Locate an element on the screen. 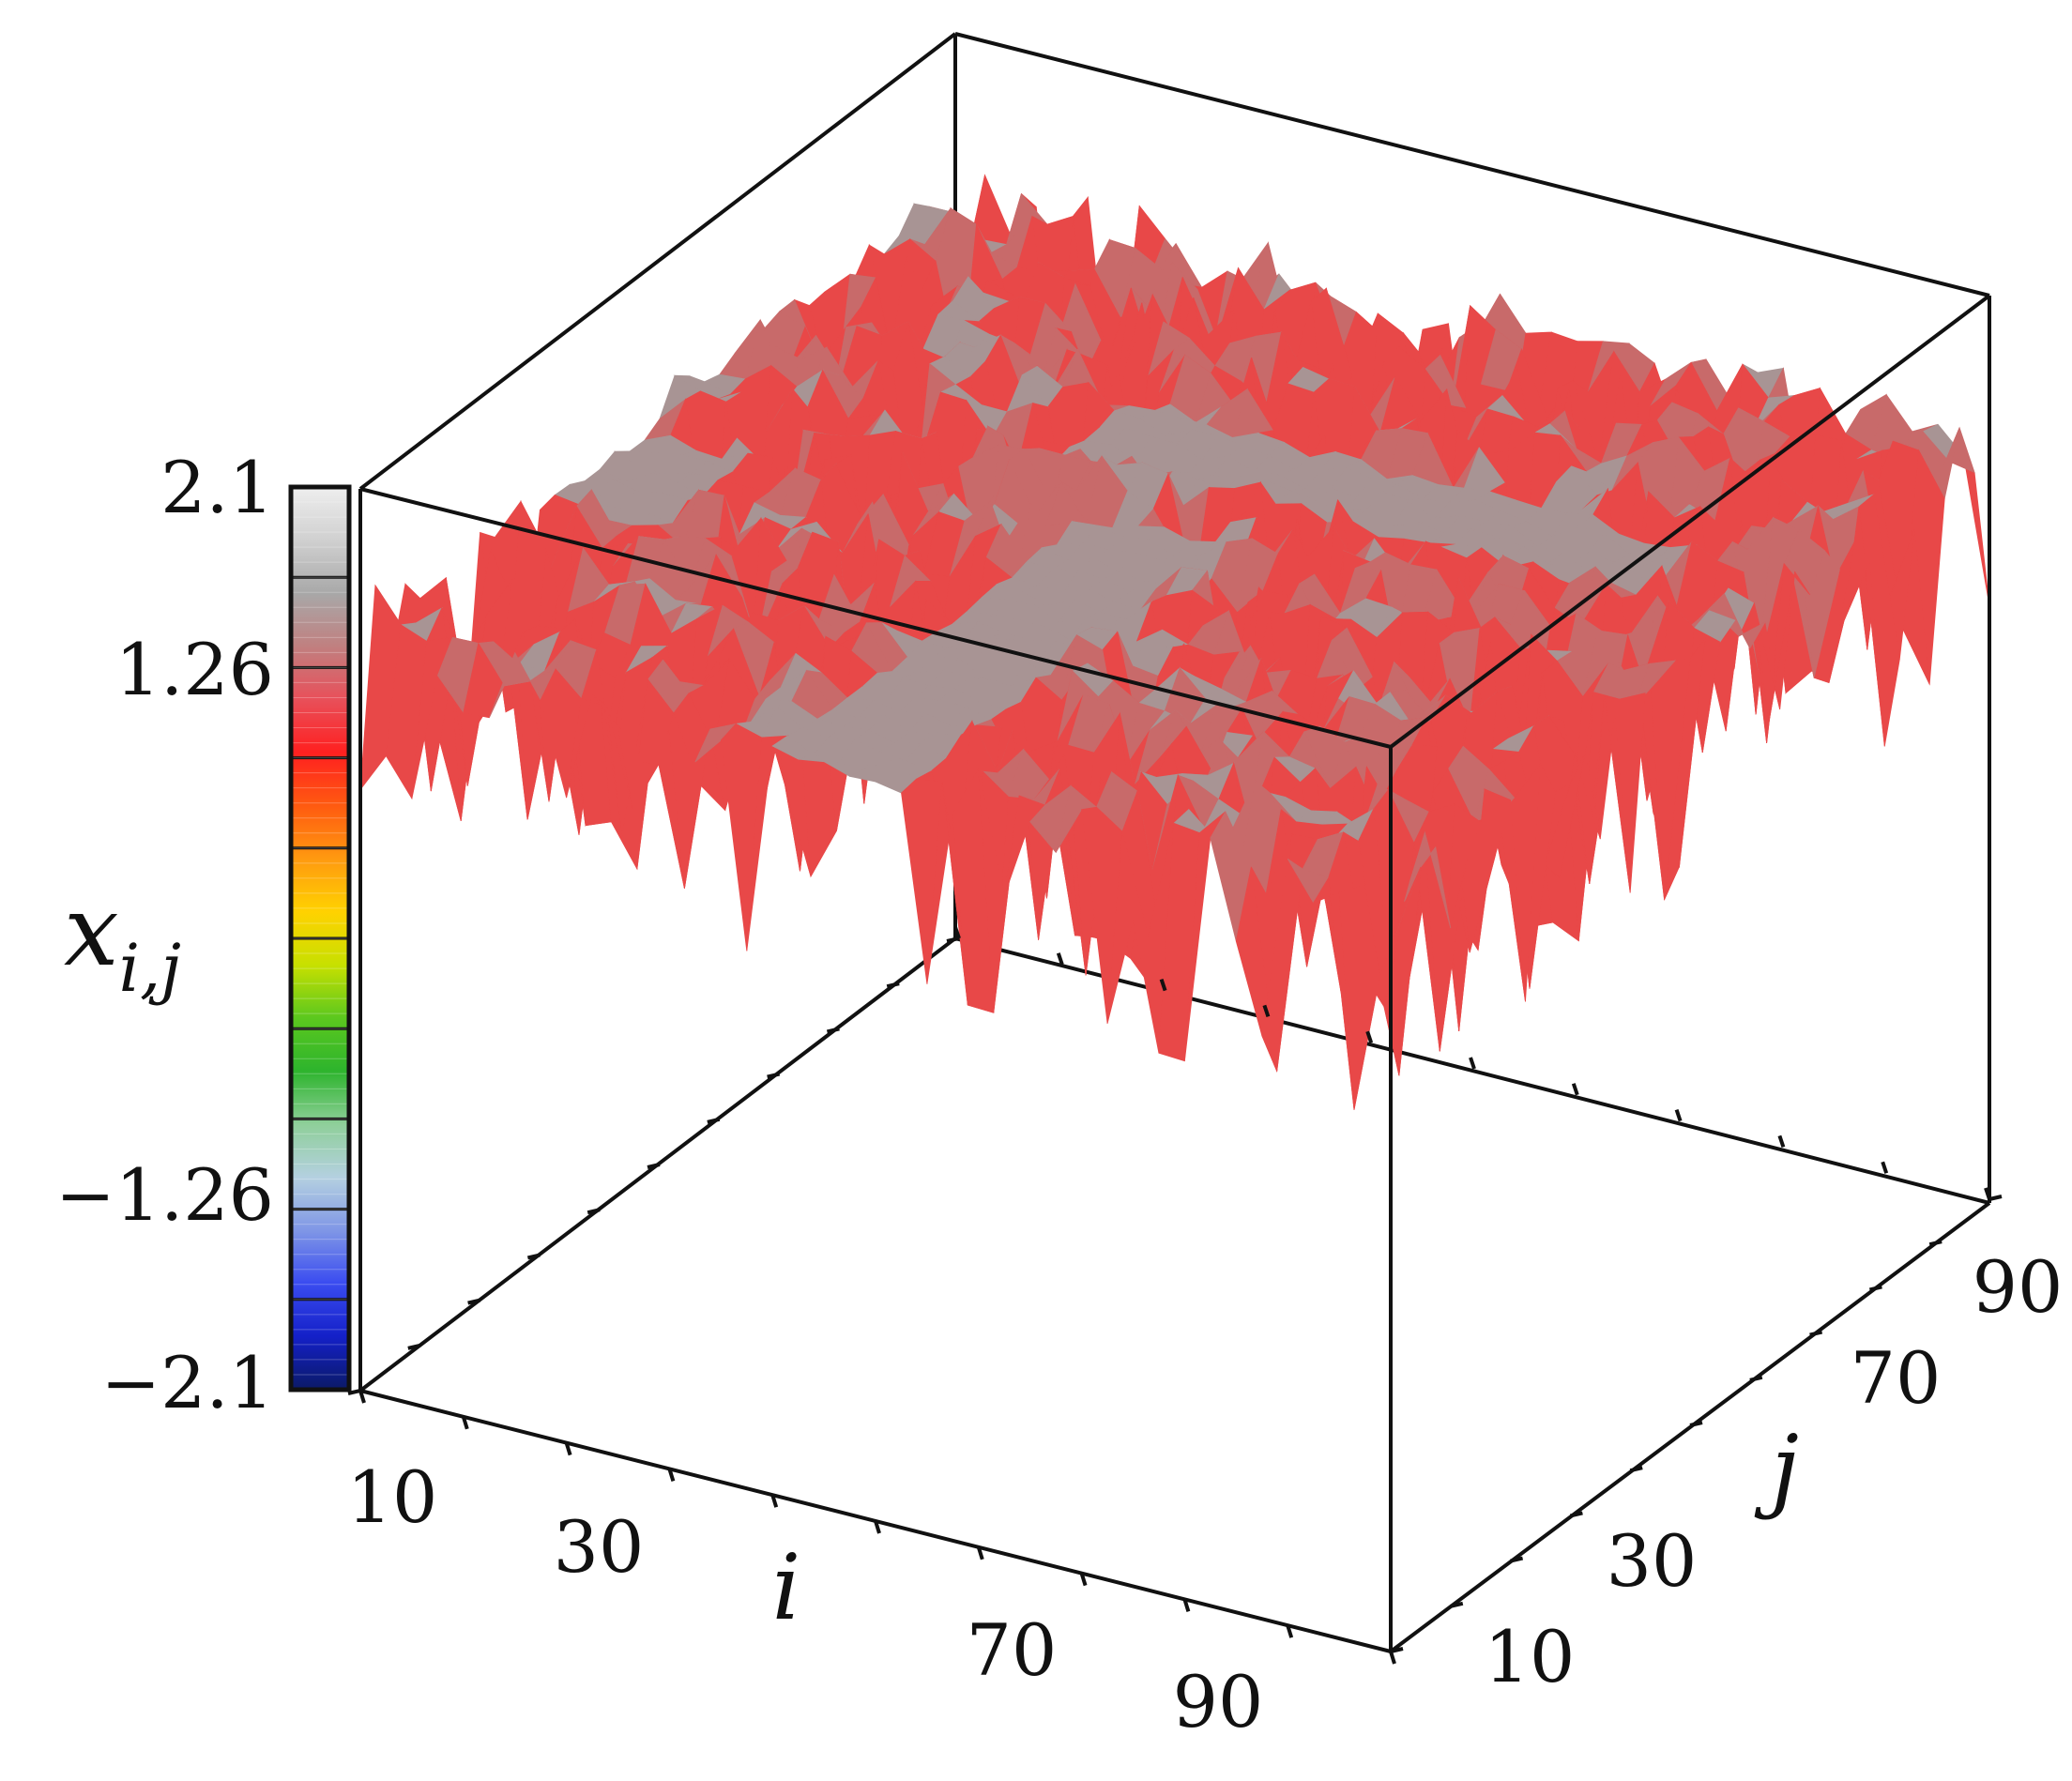 This screenshot has width=2072, height=1781. colorbar-label-max: 2.1 is located at coordinates (217, 487).